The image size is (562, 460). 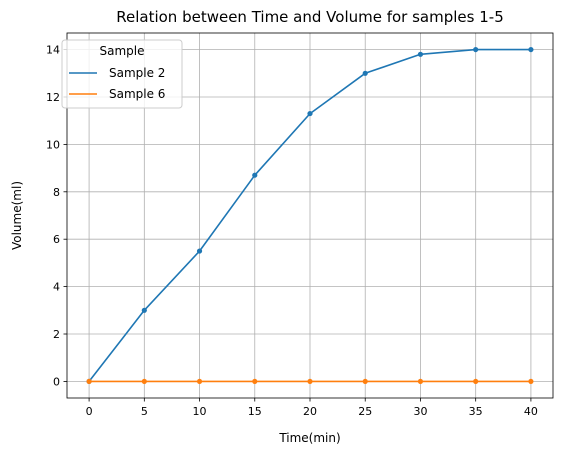 I want to click on legend-box, so click(x=122, y=74).